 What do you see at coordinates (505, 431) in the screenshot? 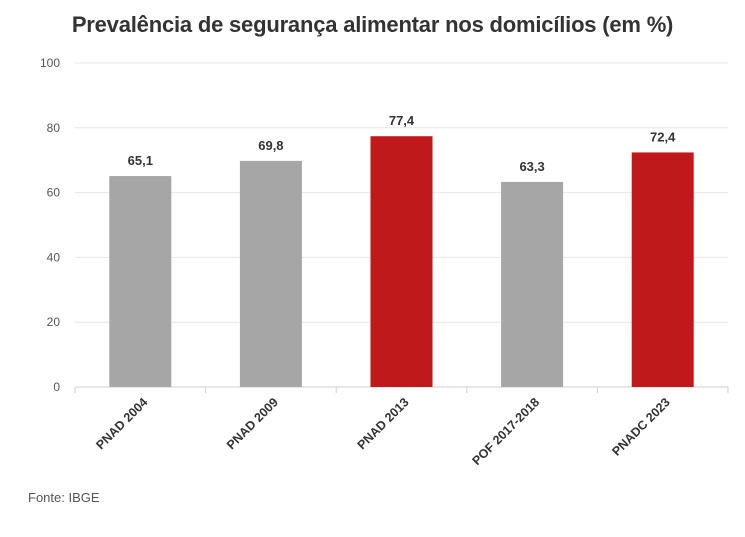
I see `x-category-label: POF 2017-2018` at bounding box center [505, 431].